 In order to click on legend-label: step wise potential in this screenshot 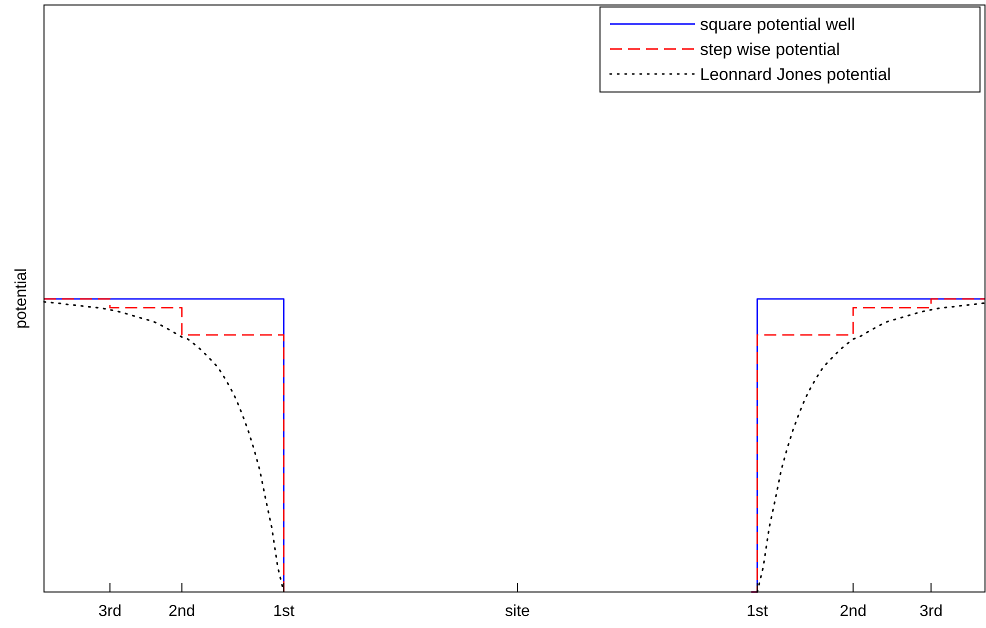, I will do `click(770, 49)`.